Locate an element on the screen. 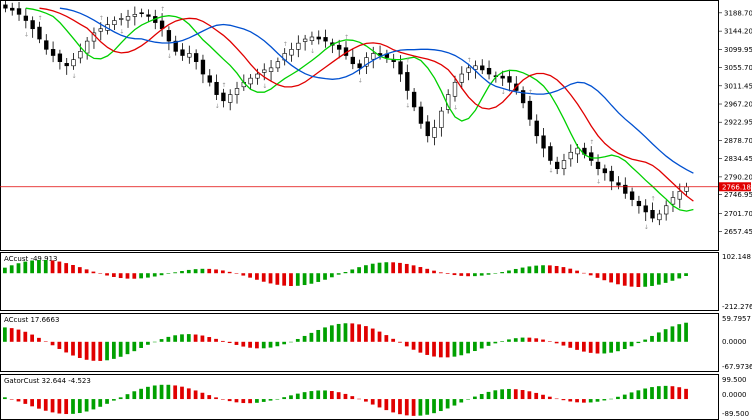 The image size is (752, 420). oscillator-pane-1: ACcust -49.913 102.148 -212.276 is located at coordinates (376, 282).